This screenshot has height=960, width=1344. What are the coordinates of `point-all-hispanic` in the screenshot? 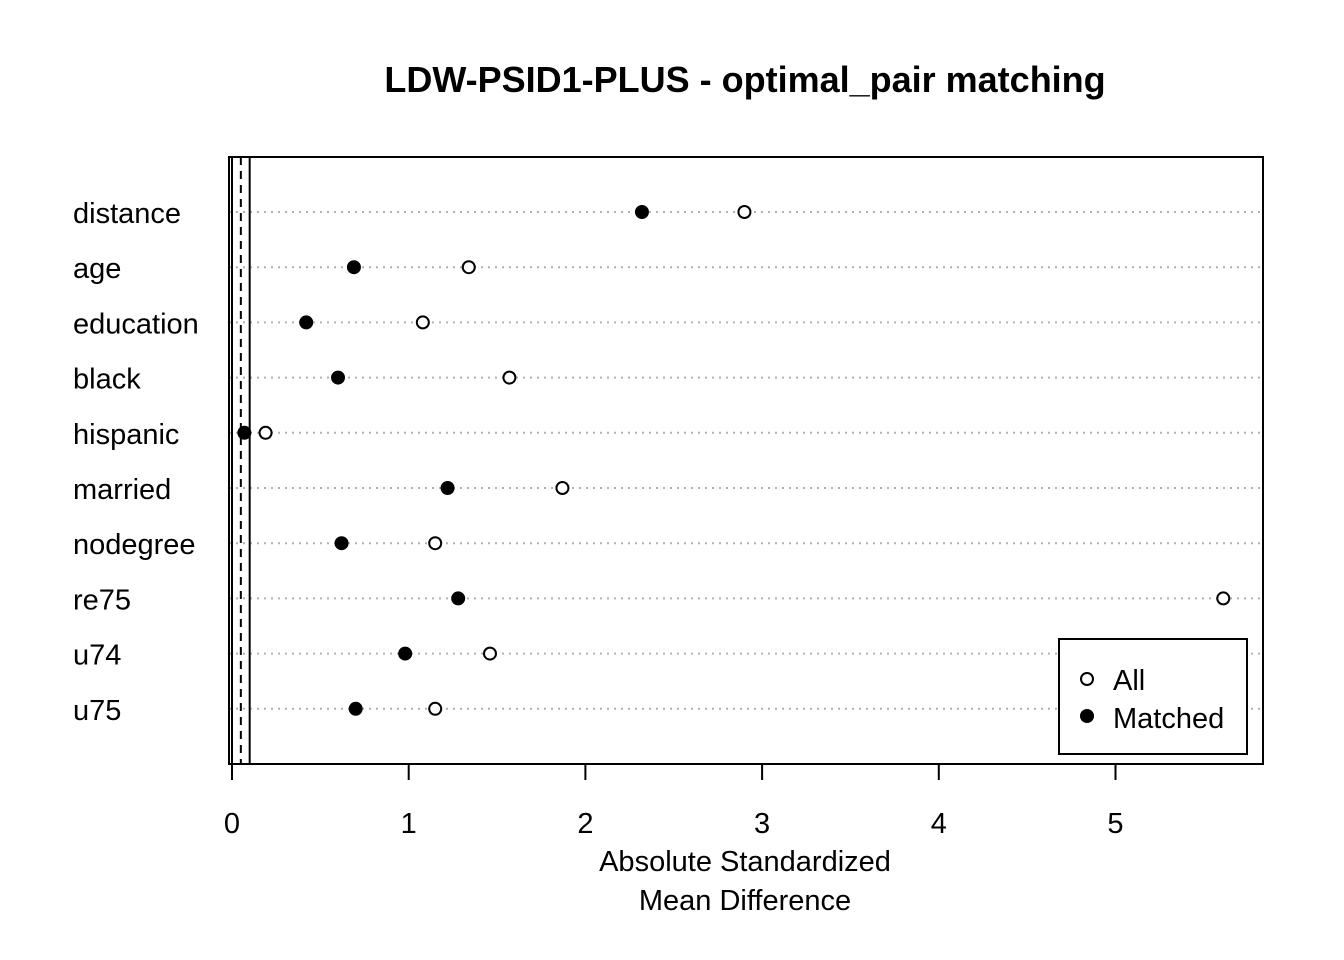 It's located at (265, 432).